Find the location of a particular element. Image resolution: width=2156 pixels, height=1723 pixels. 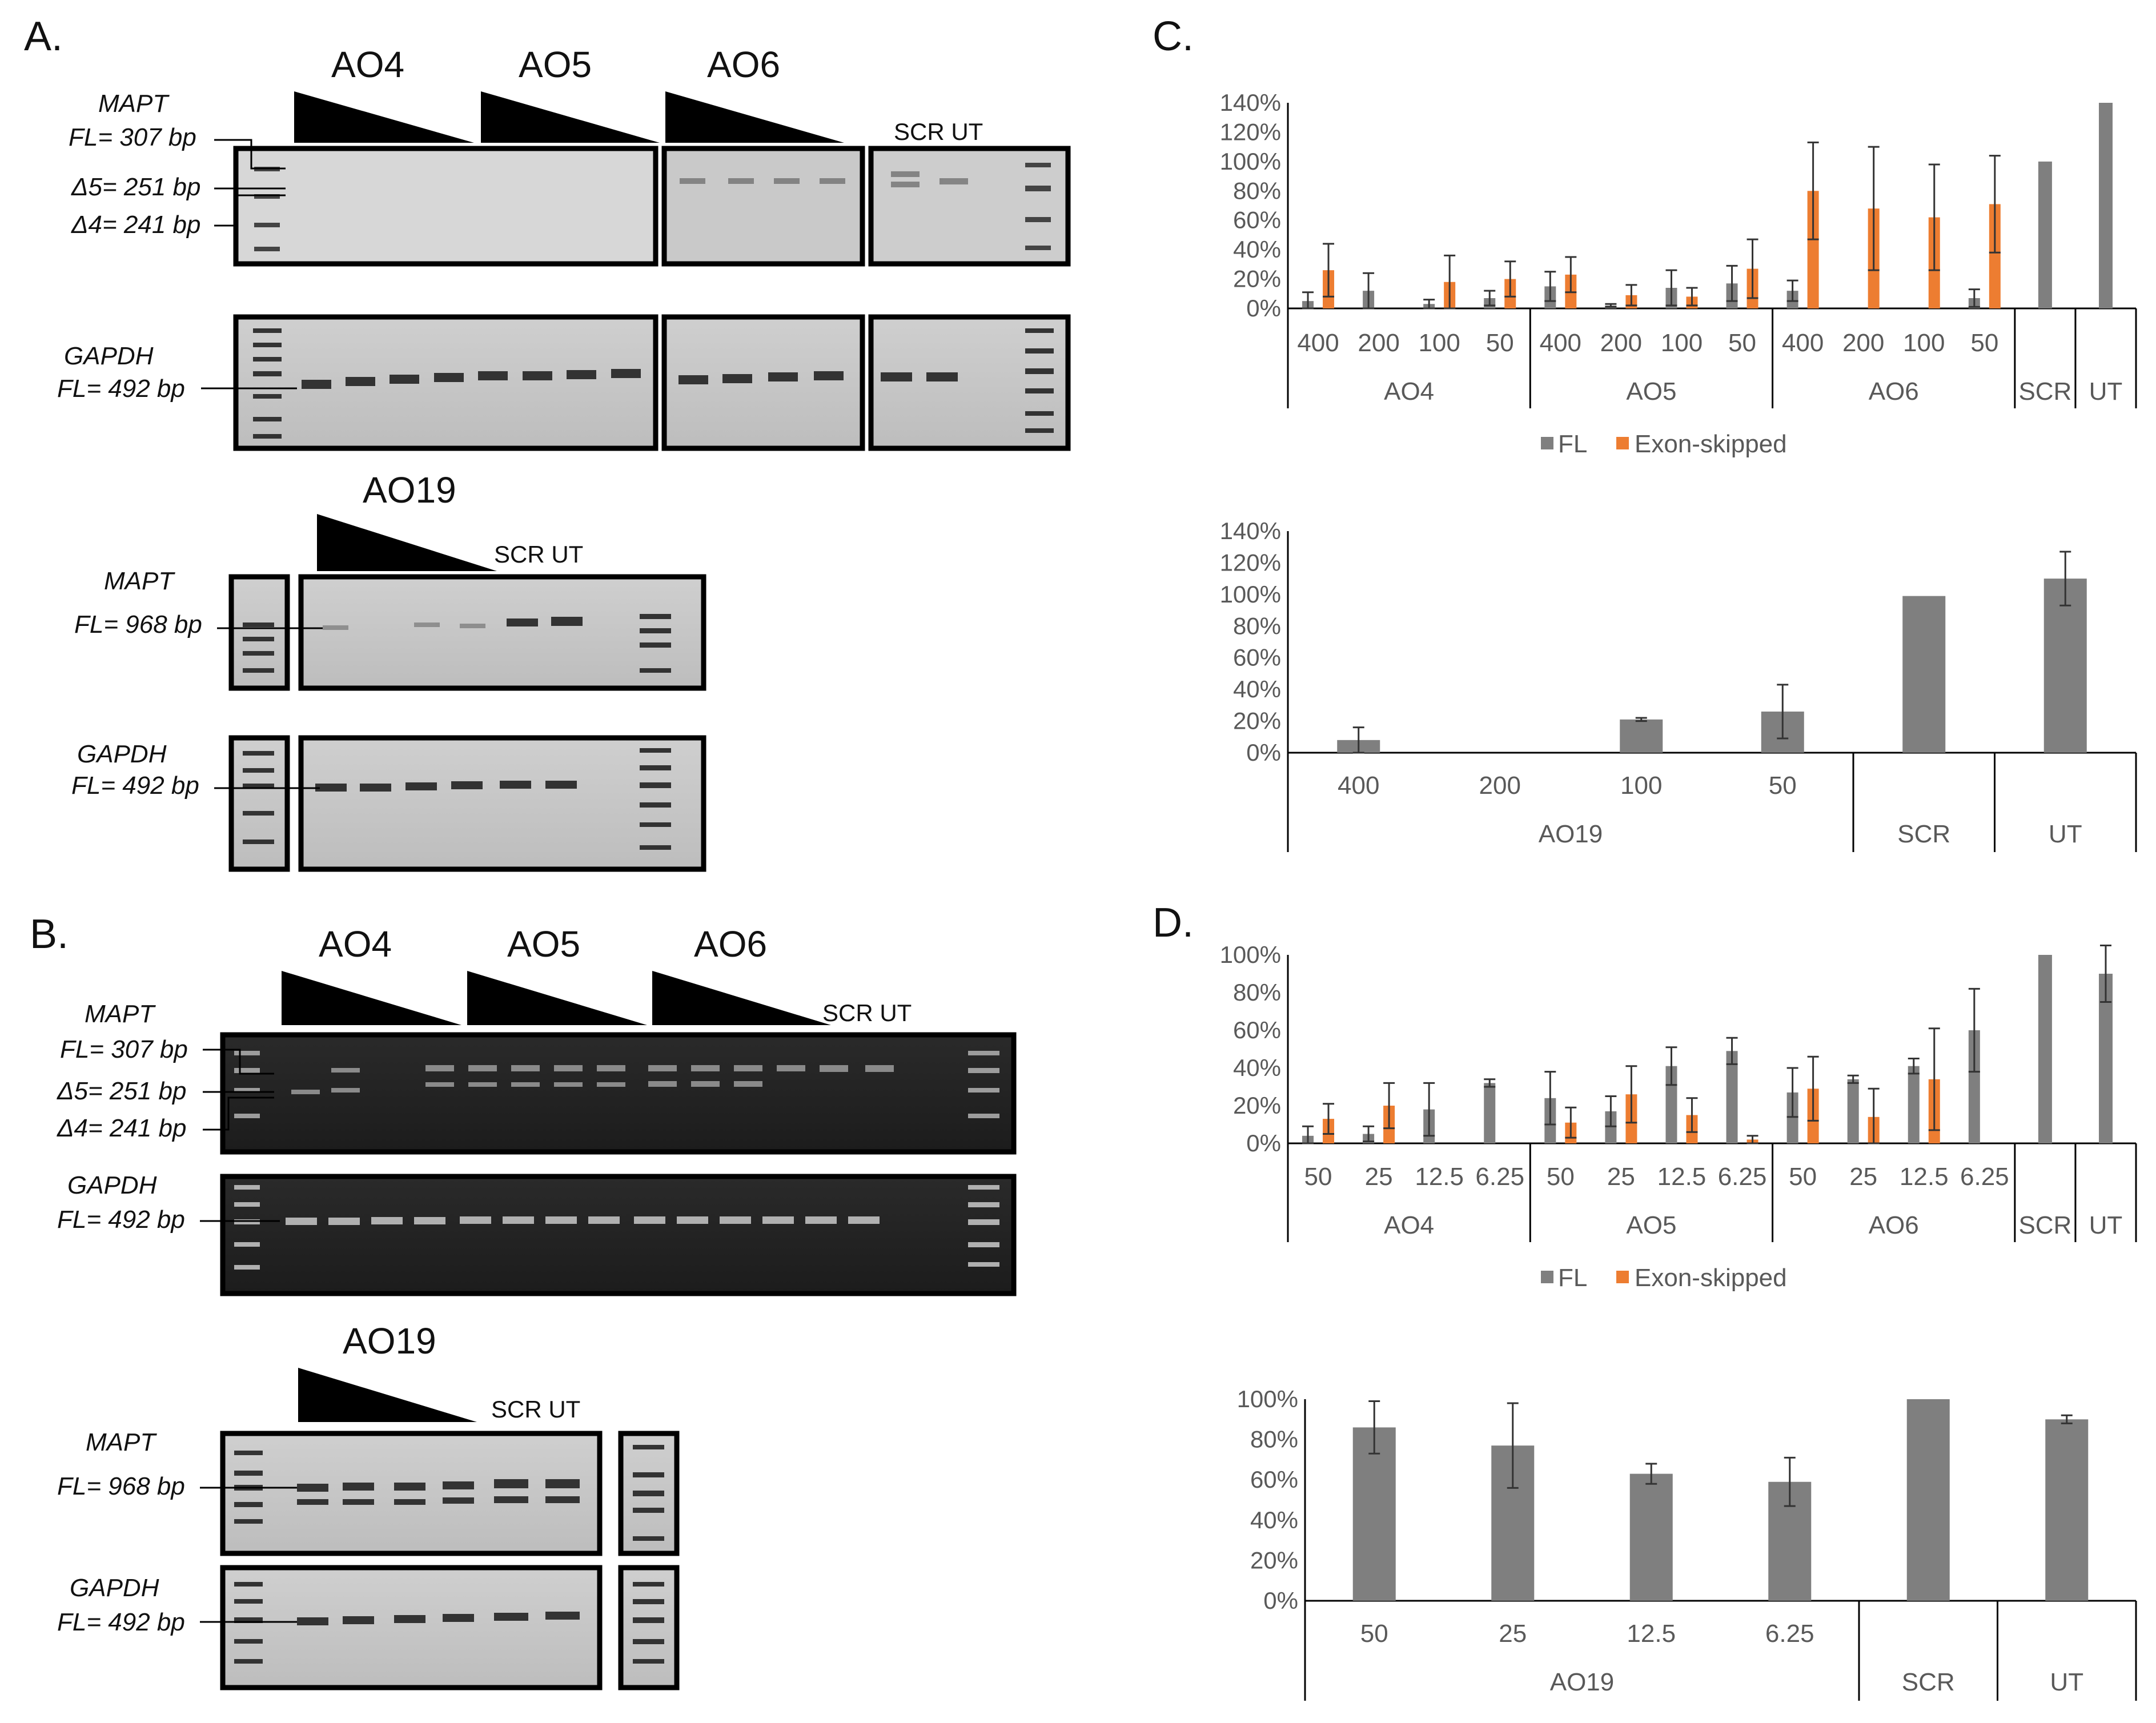

label-fl968: FL= 968 bp is located at coordinates (138, 624).